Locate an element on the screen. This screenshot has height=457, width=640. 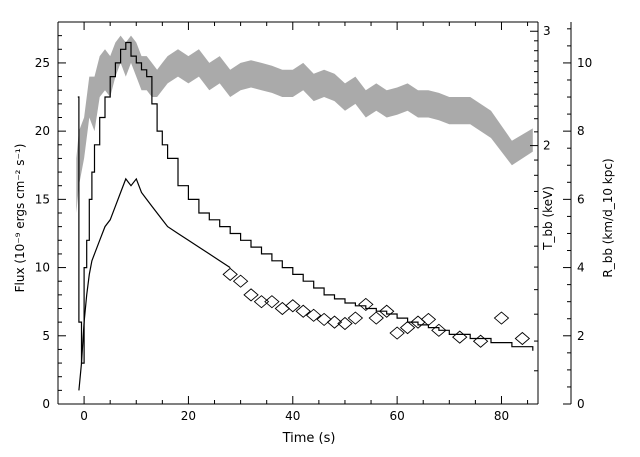
x-tick-label: 60 is located at coordinates (396, 416).